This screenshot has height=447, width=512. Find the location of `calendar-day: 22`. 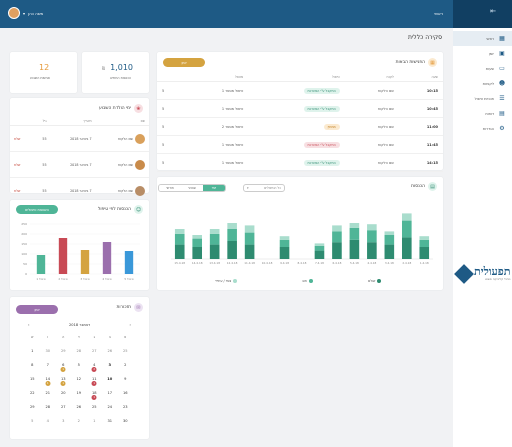

calendar-day: 22 is located at coordinates (32, 393).